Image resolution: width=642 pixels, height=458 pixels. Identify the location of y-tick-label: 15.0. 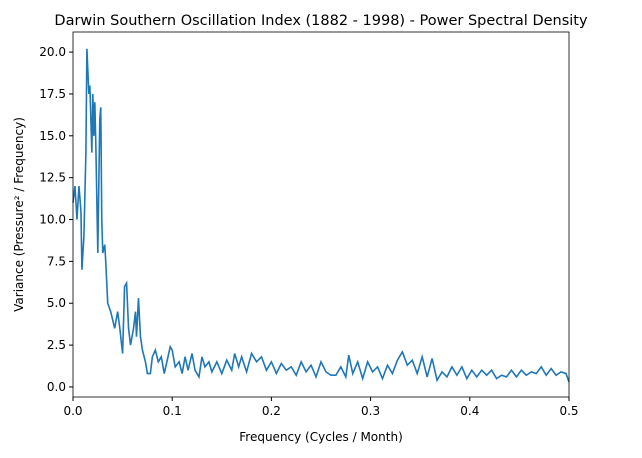
(52, 136).